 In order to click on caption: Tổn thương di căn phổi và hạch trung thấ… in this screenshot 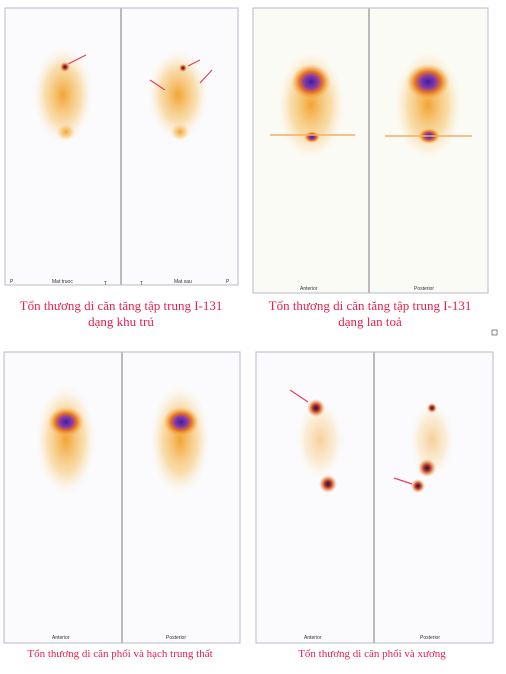, I will do `click(119, 654)`.